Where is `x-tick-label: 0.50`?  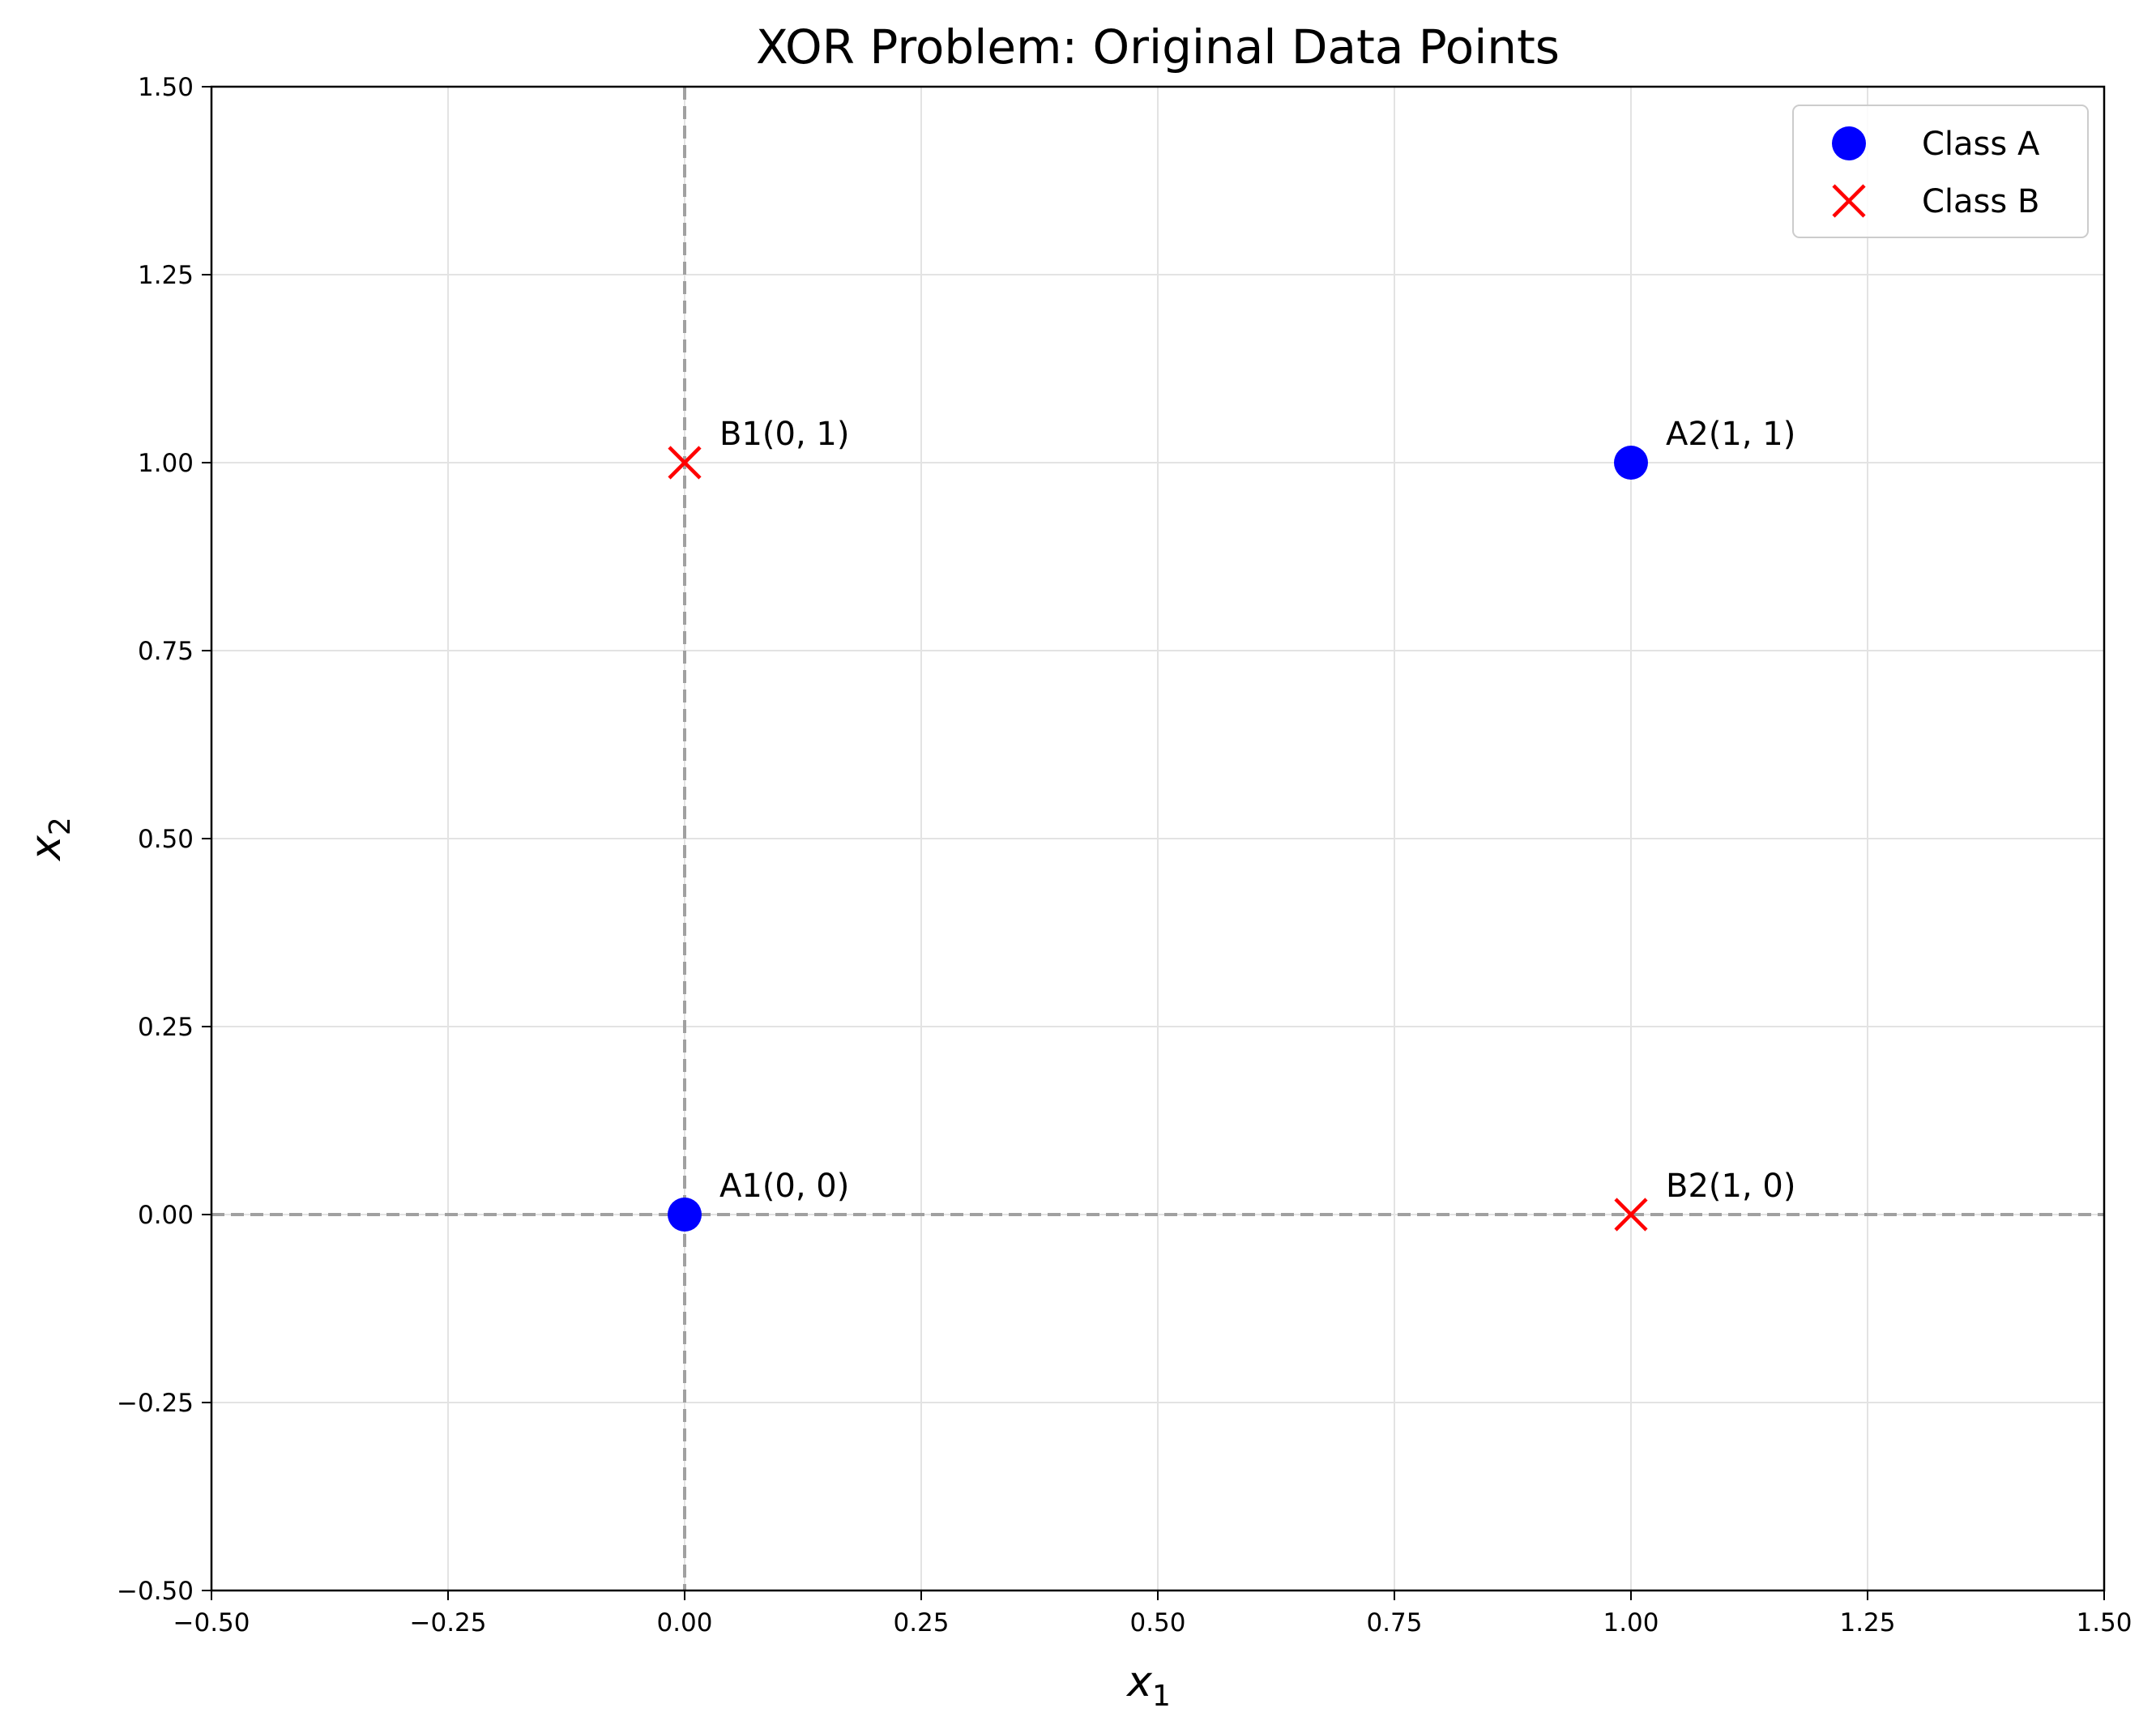 x-tick-label: 0.50 is located at coordinates (1157, 1622).